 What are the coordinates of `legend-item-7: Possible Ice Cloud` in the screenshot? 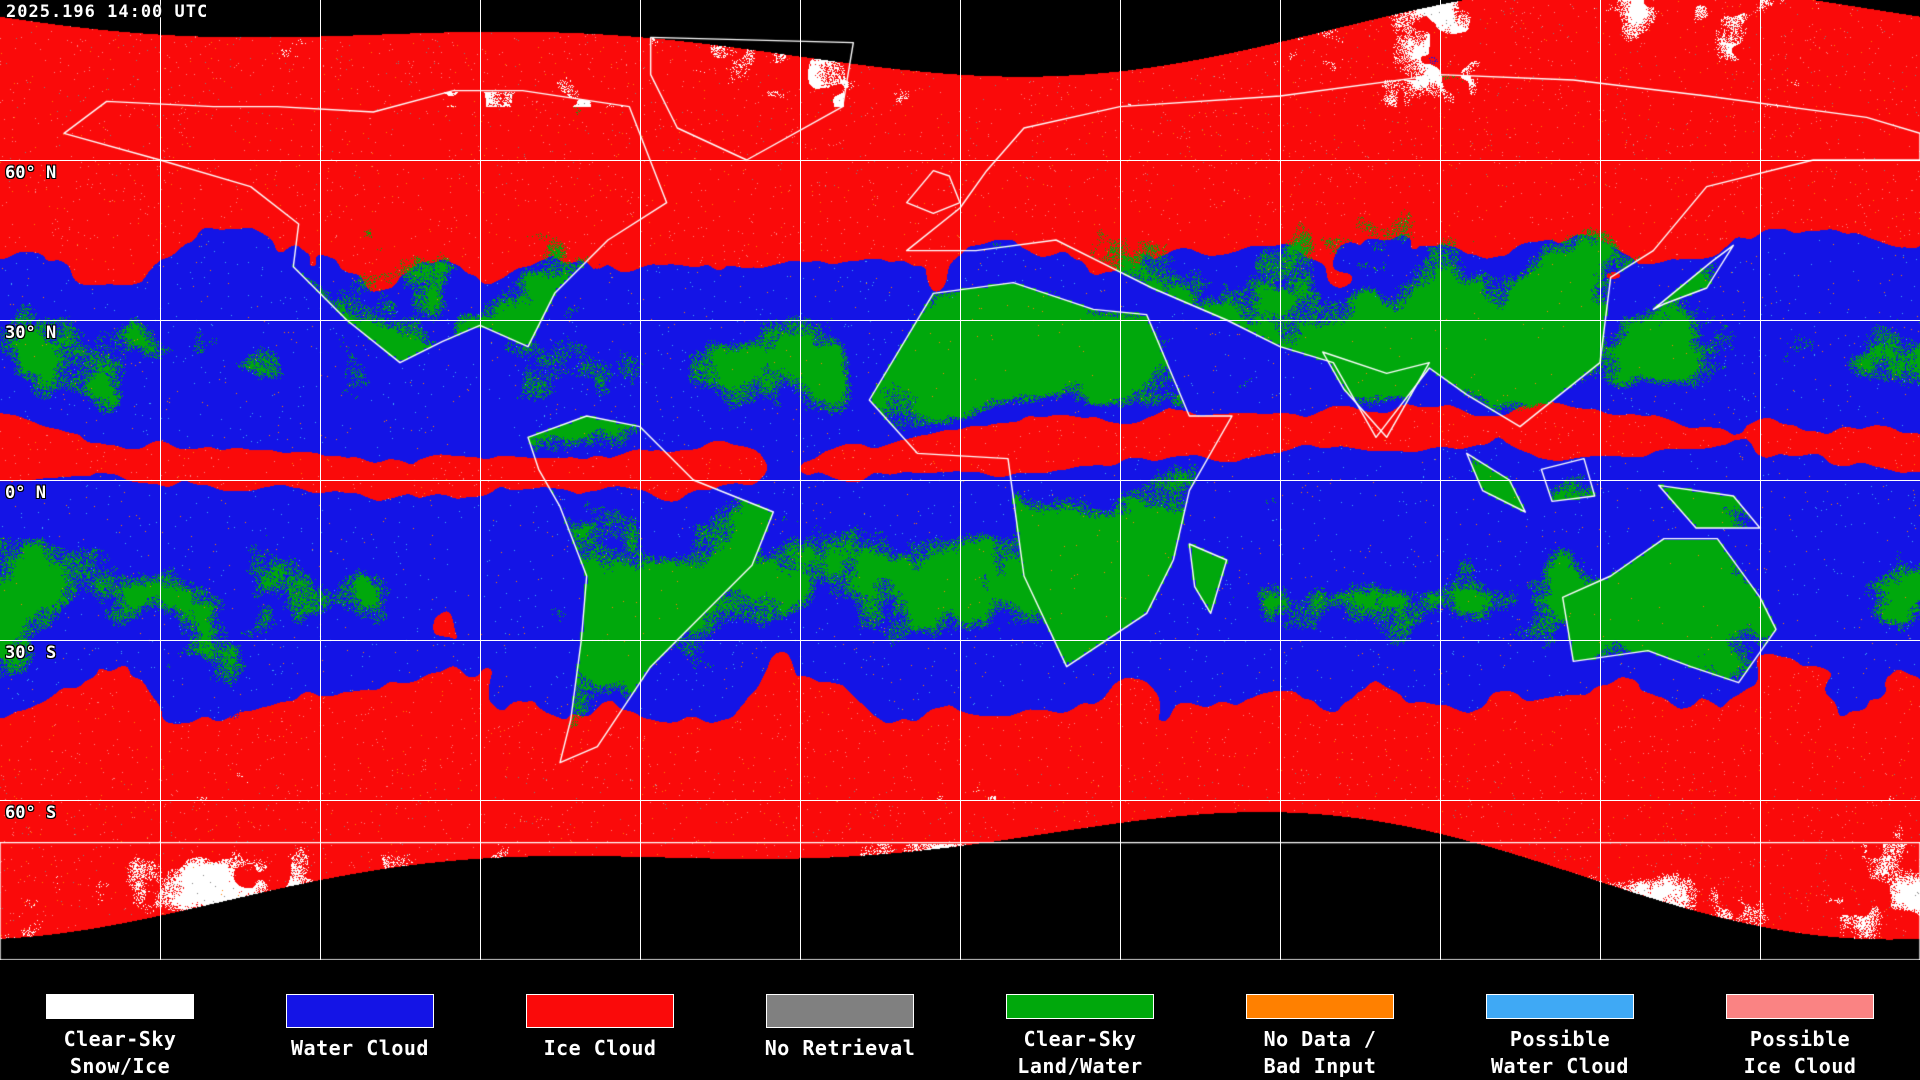 It's located at (1800, 1020).